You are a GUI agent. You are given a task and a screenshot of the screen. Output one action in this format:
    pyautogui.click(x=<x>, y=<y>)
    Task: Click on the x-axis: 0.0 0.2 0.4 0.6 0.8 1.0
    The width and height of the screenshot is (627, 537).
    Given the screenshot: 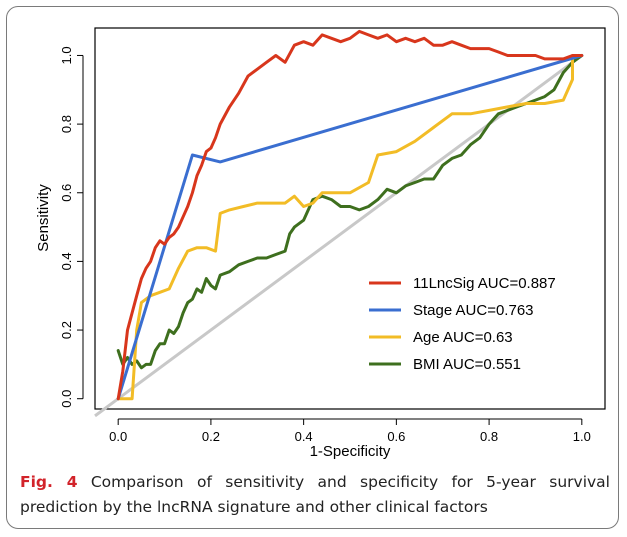 What is the action you would take?
    pyautogui.click(x=350, y=431)
    